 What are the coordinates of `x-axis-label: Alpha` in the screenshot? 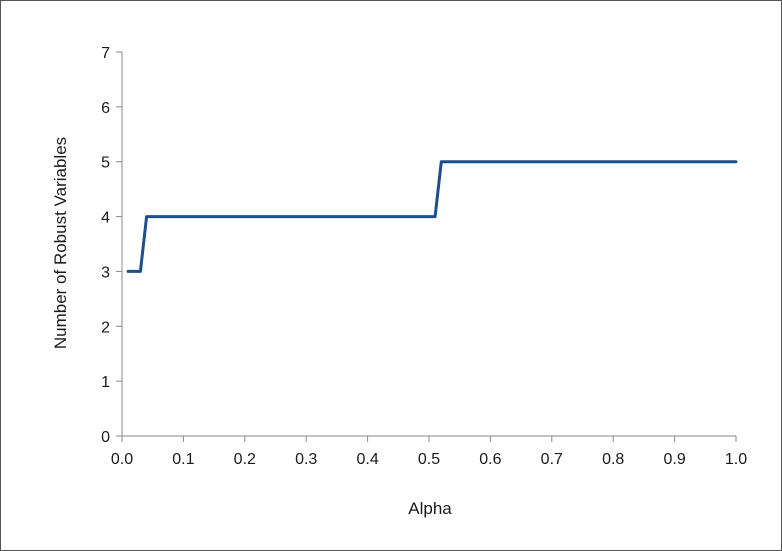 It's located at (430, 508).